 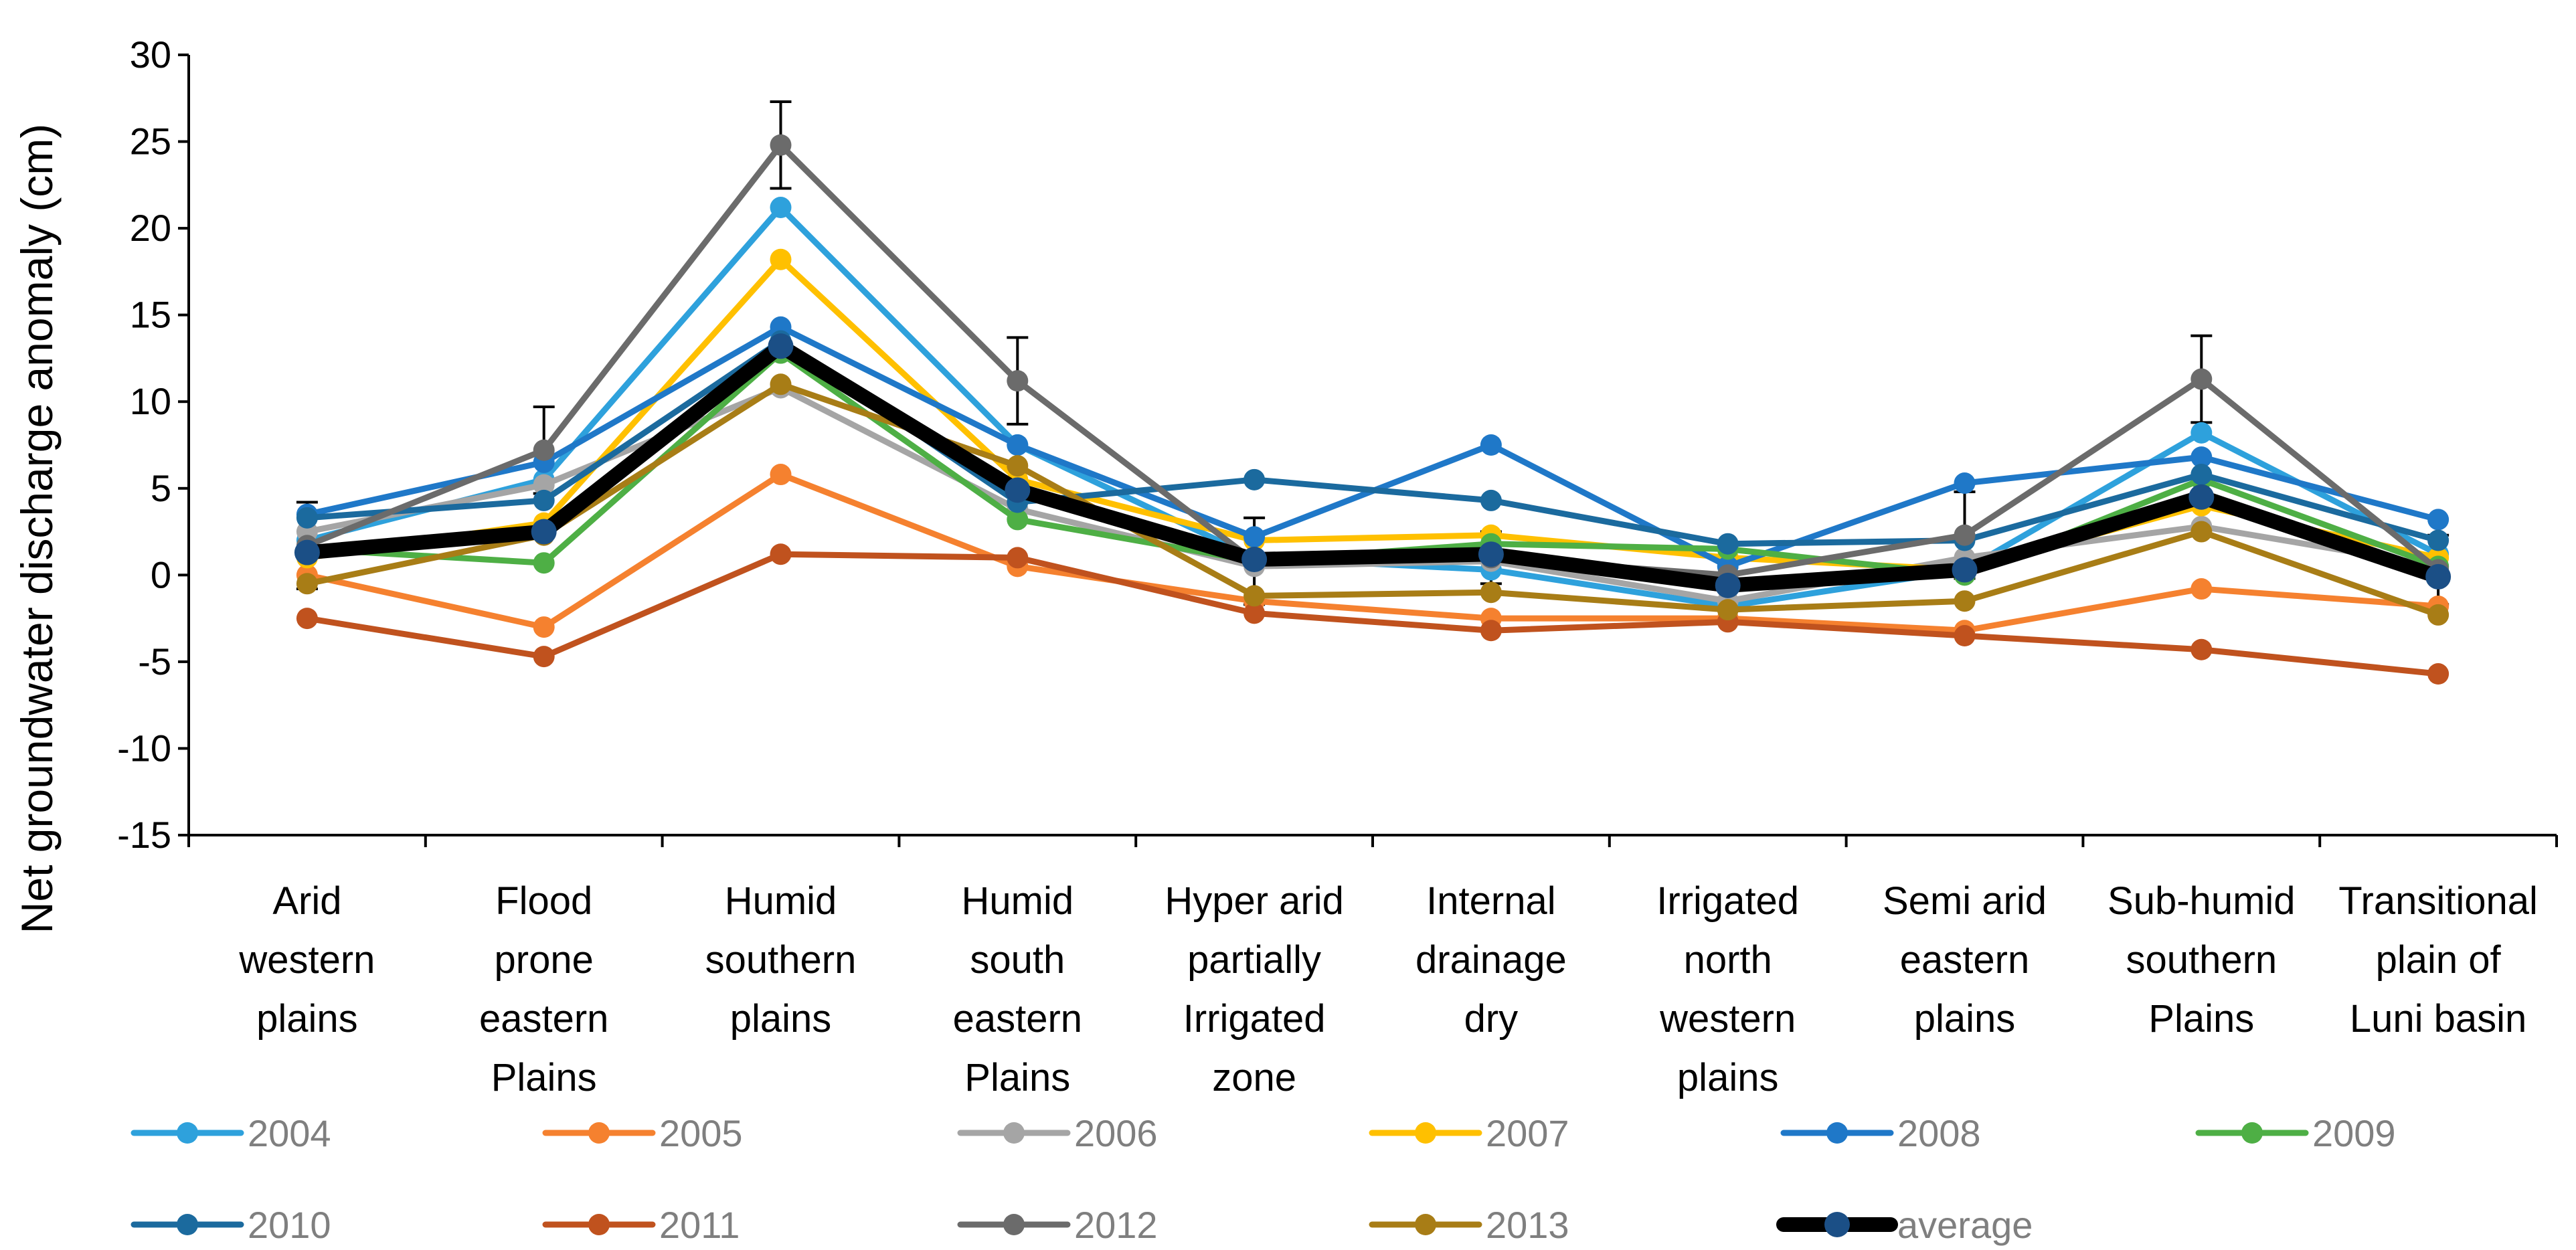 I want to click on y-tick-label: -10, so click(x=144, y=748).